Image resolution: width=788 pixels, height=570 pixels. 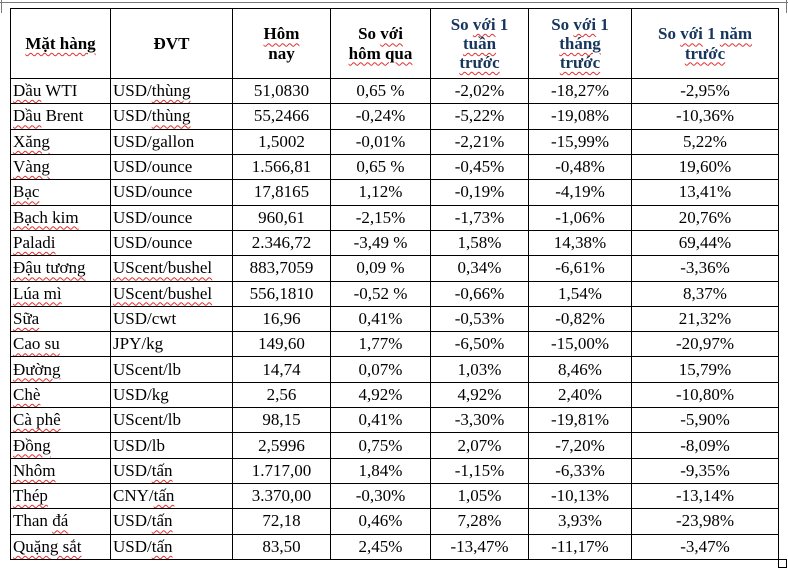 What do you see at coordinates (705, 496) in the screenshot?
I see `cell-vs-1-year: -13,14%` at bounding box center [705, 496].